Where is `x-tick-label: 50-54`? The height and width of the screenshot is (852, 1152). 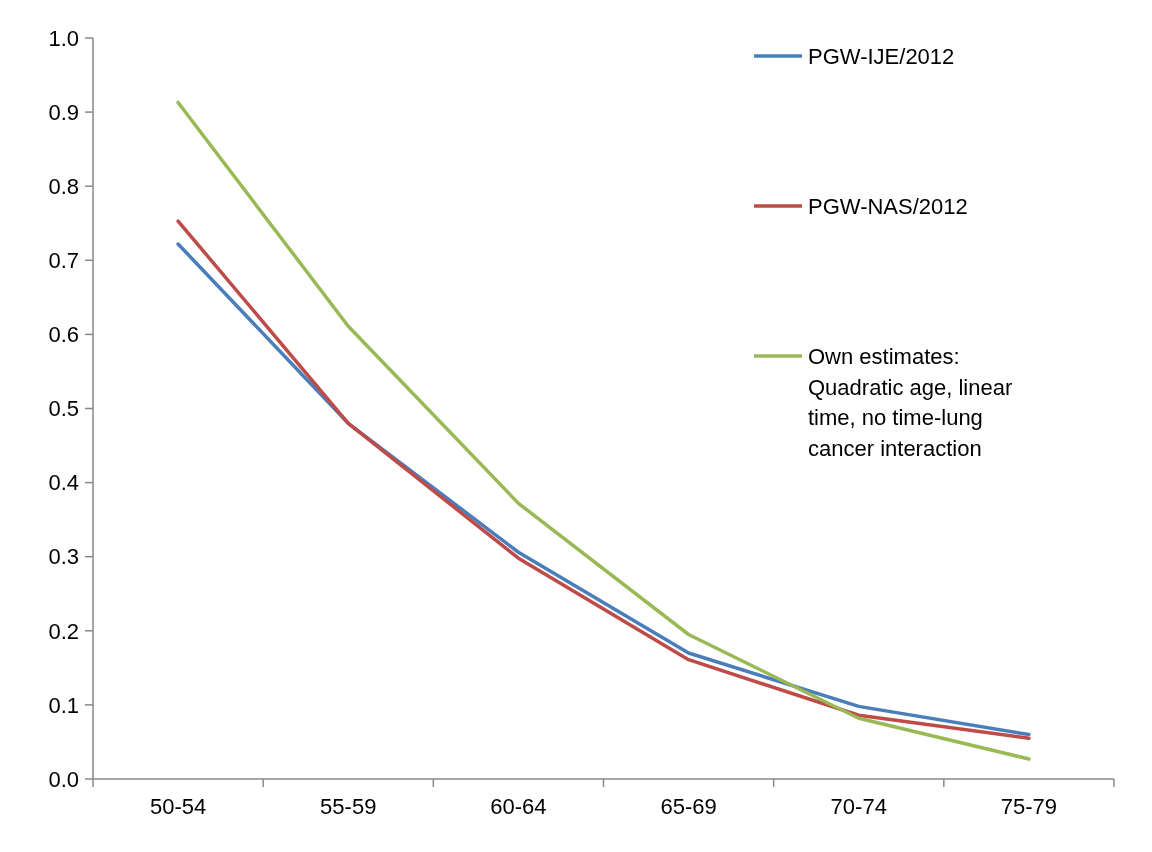 x-tick-label: 50-54 is located at coordinates (178, 806).